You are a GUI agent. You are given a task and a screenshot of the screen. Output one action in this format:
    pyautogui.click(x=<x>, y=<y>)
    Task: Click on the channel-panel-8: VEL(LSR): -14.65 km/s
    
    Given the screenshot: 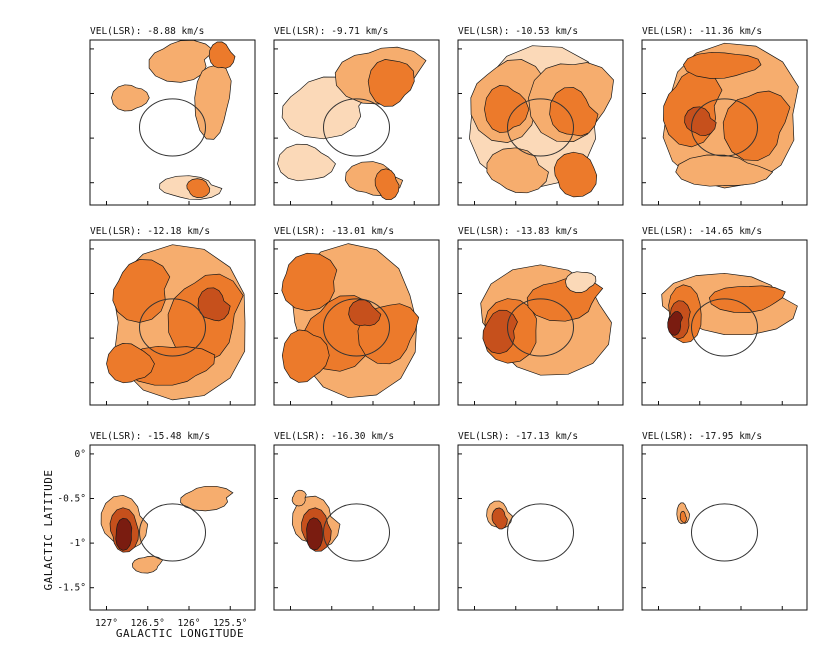 What is the action you would take?
    pyautogui.click(x=724, y=316)
    